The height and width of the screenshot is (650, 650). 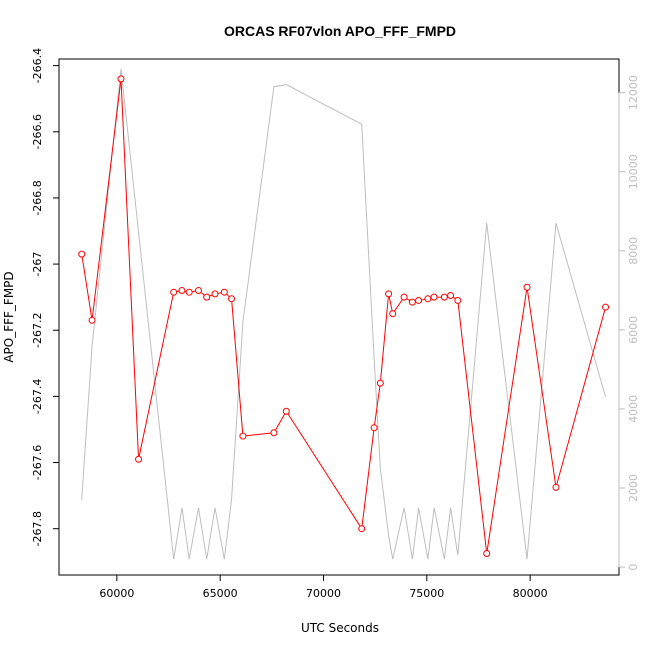 What do you see at coordinates (633, 330) in the screenshot?
I see `y2-tick-label: 6000` at bounding box center [633, 330].